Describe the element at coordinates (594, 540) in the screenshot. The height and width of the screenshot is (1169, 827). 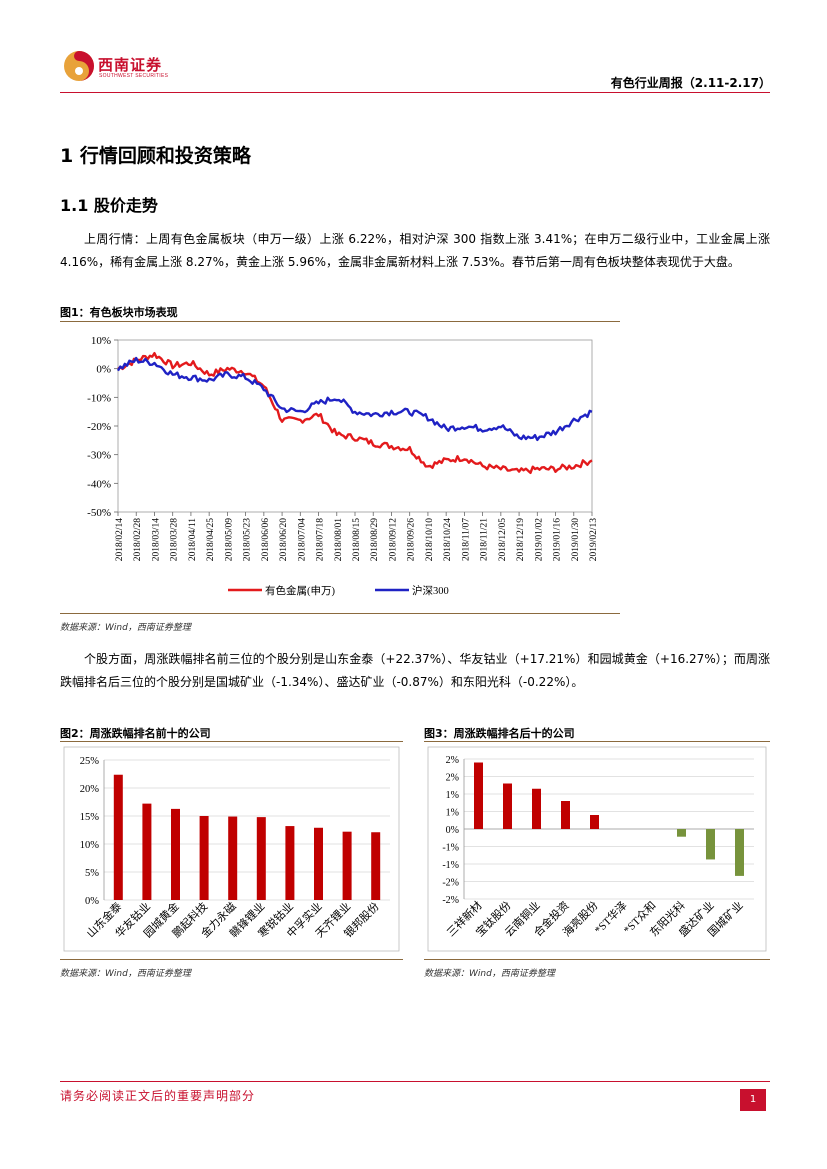
I see `x-tick-label: 2019/02/13` at that location.